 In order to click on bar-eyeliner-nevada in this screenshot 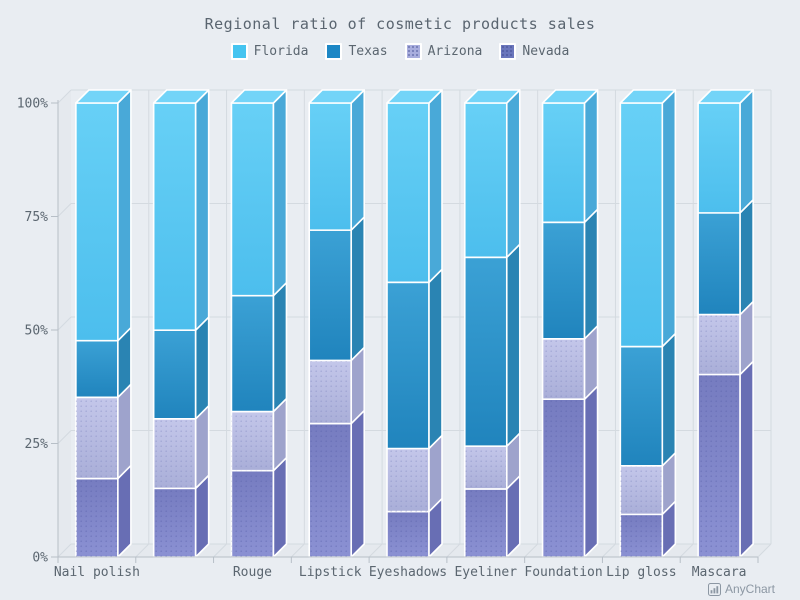, I will do `click(492, 516)`.